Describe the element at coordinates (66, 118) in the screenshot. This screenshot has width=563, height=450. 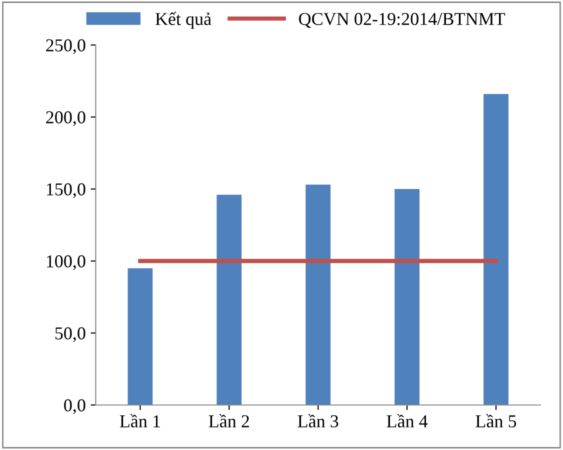
I see `y-tick-label: 200,0` at that location.